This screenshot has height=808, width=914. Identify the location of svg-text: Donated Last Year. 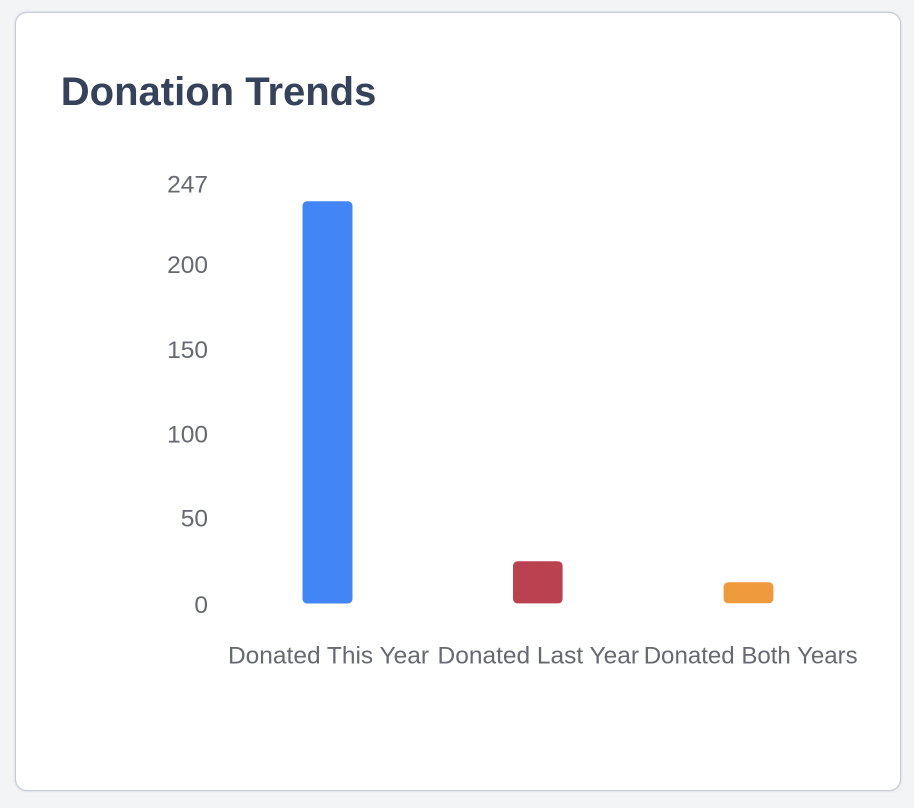
(539, 656).